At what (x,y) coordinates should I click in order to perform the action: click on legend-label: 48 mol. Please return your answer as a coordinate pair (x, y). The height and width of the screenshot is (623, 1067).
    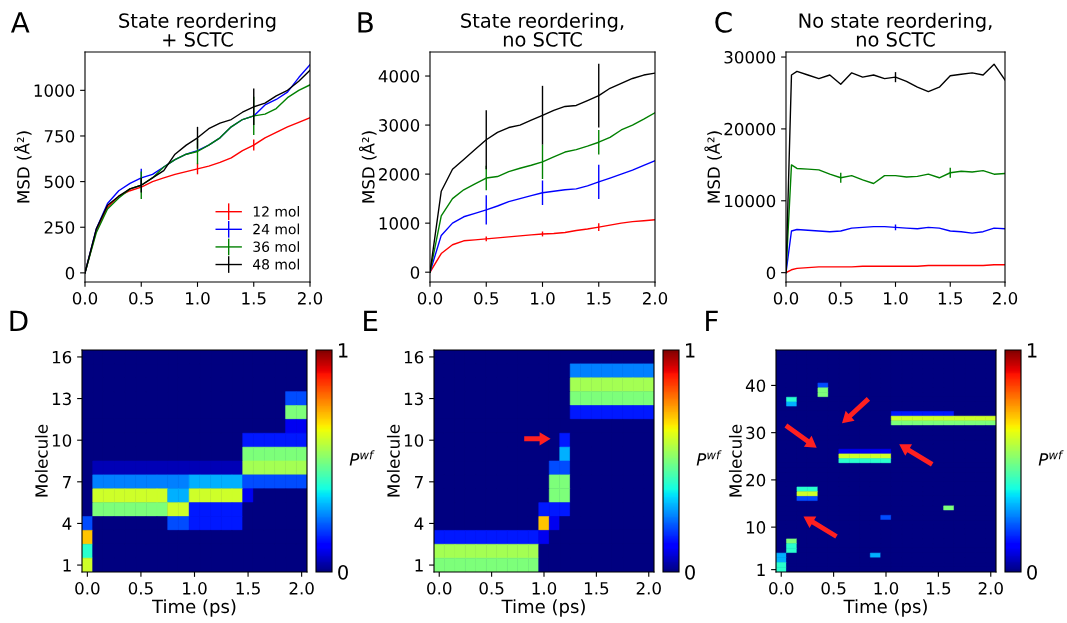
    Looking at the image, I should click on (275, 264).